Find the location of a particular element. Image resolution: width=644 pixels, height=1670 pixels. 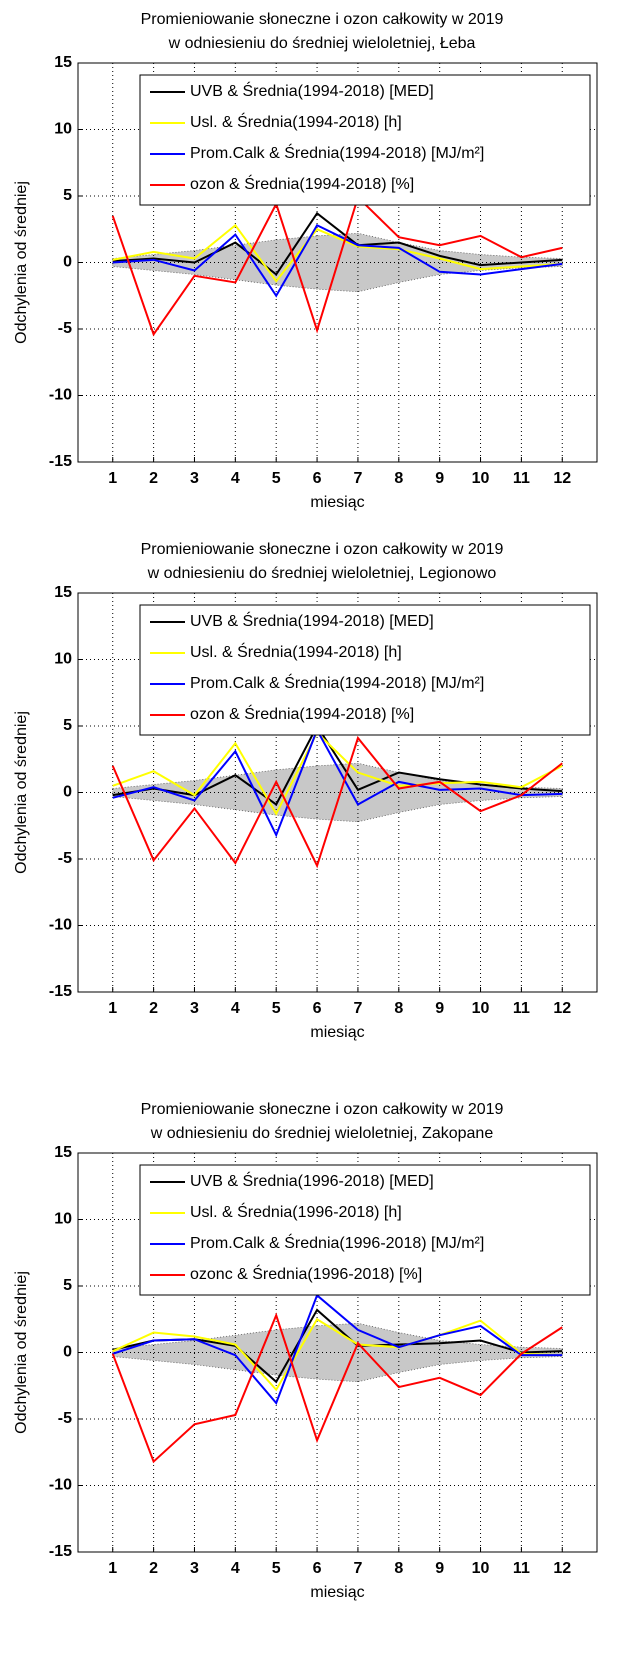

legend-label: ozonc & Średnia(1996-2018) [%] is located at coordinates (306, 1273).